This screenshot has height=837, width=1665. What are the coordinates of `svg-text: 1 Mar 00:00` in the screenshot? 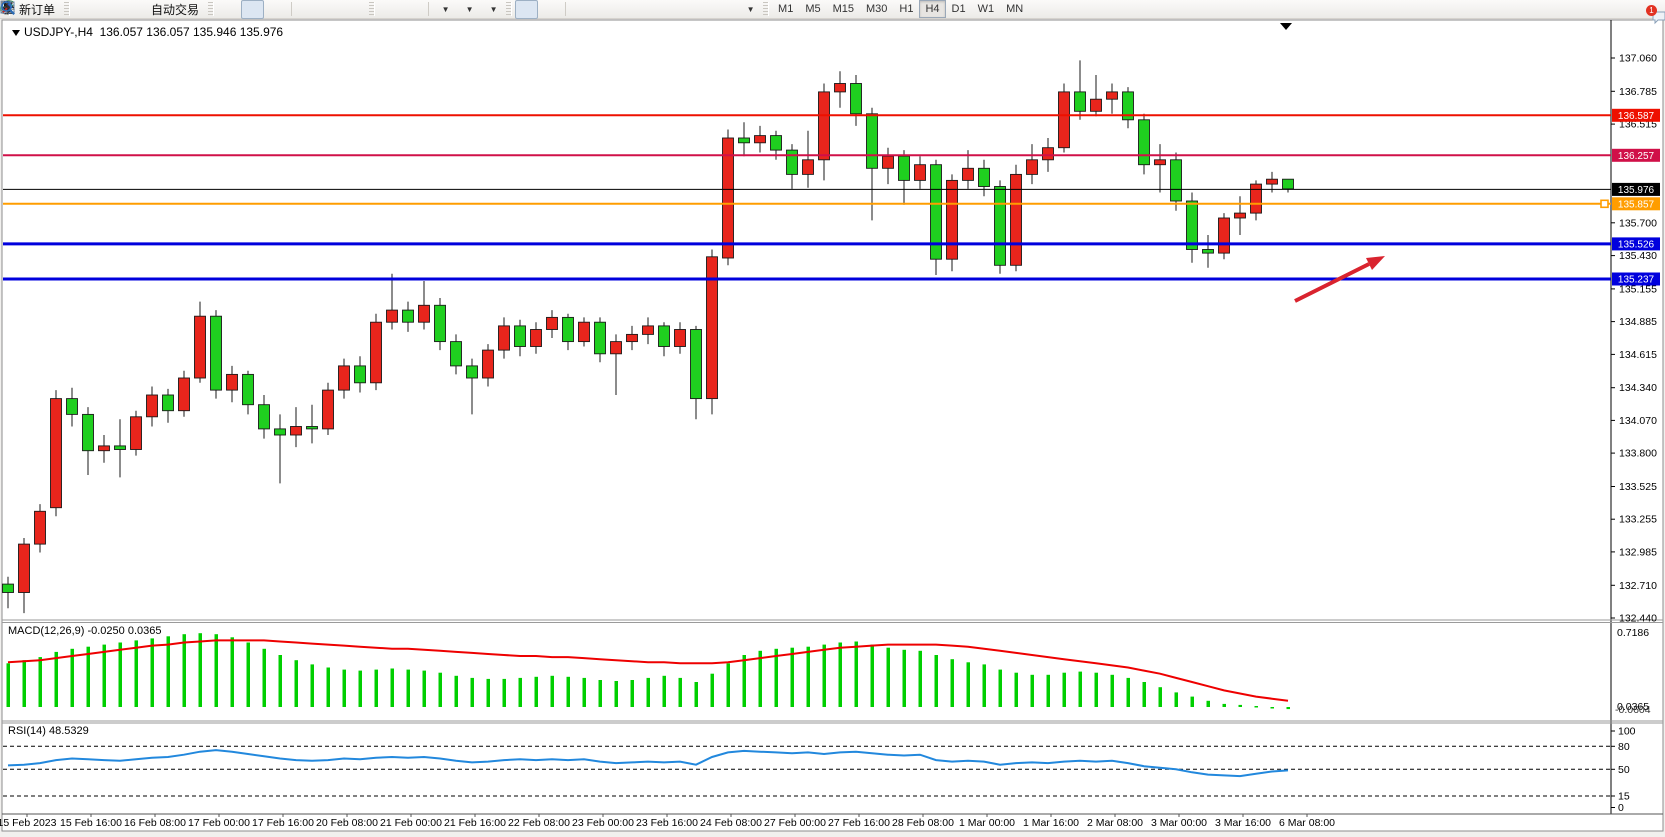 It's located at (987, 823).